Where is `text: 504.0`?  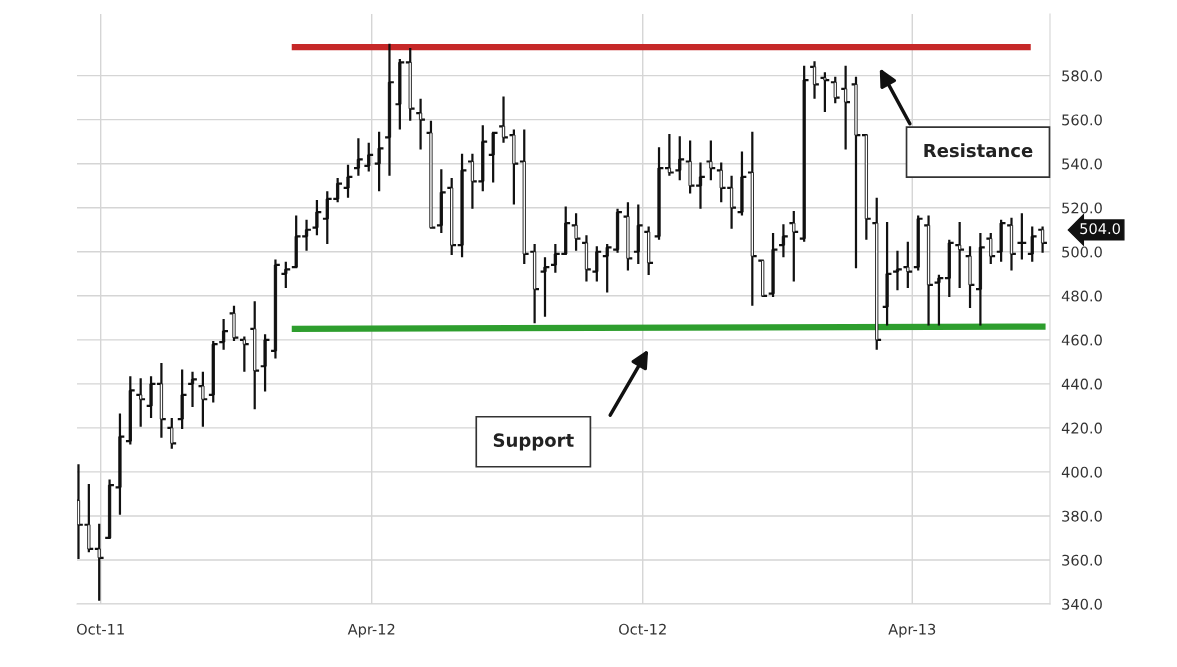
text: 504.0 is located at coordinates (1100, 229).